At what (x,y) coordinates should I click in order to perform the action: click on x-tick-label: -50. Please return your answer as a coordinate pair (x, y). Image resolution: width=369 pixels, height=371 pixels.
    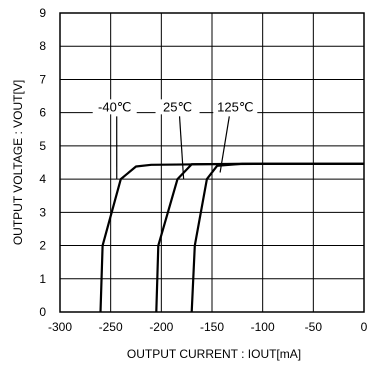
    Looking at the image, I should click on (314, 327).